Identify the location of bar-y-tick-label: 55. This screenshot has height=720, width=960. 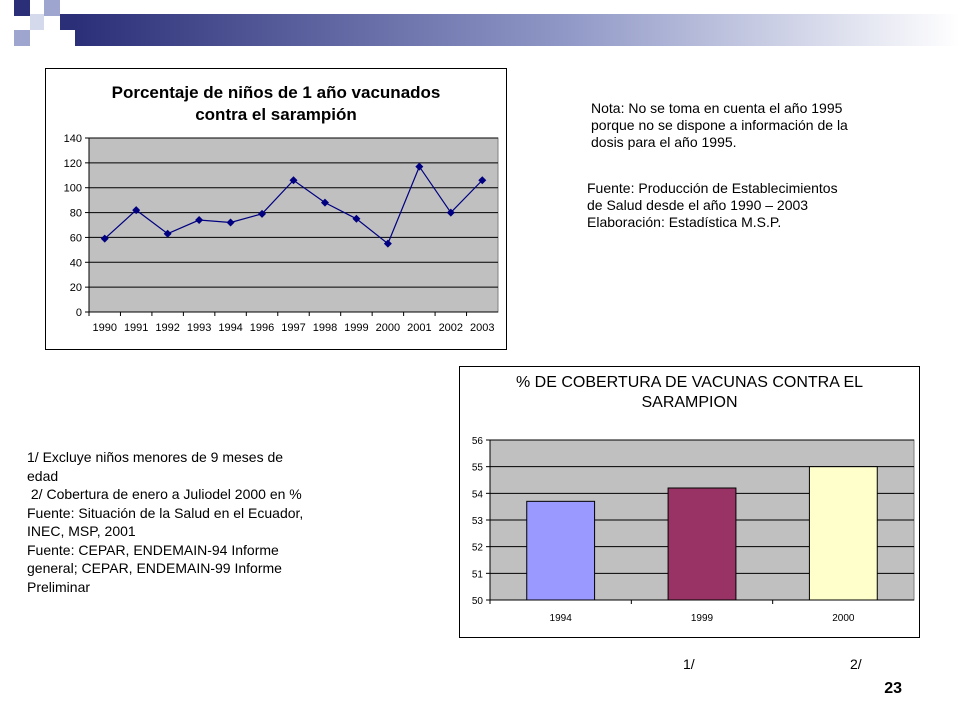
(478, 468).